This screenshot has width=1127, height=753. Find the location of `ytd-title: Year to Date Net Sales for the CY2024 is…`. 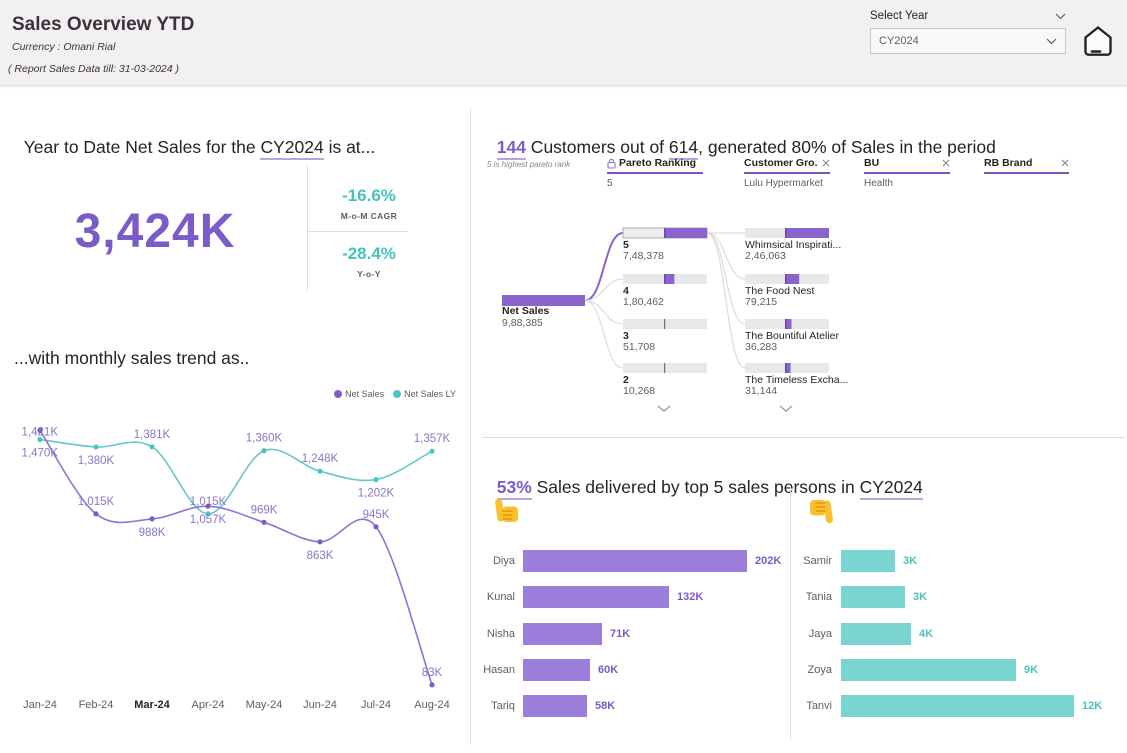

ytd-title: Year to Date Net Sales for the CY2024 is… is located at coordinates (194, 138).